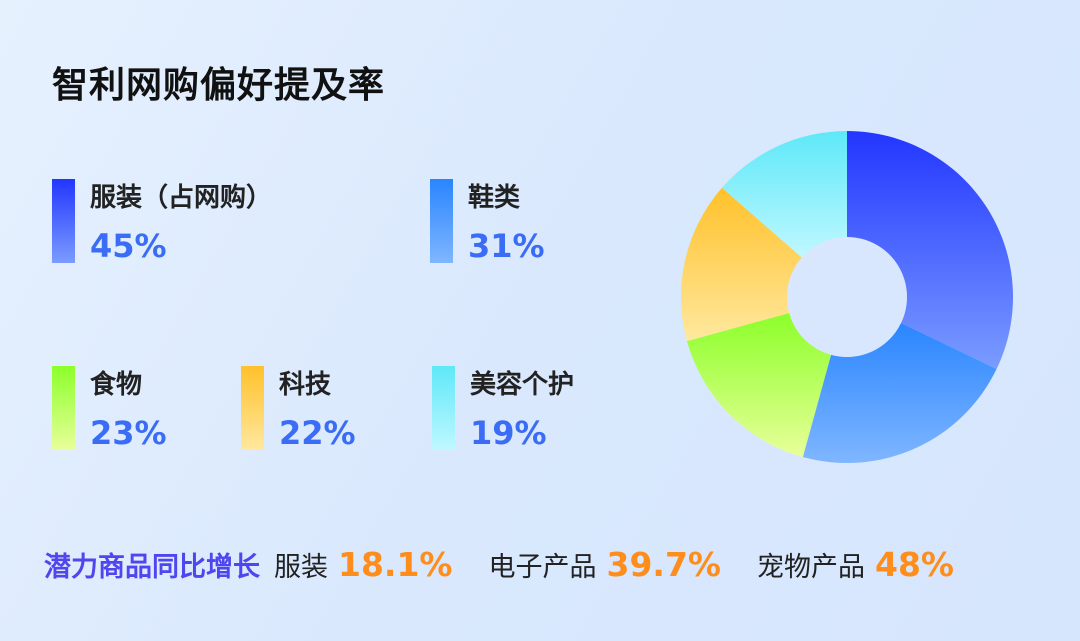 This screenshot has height=641, width=1080. What do you see at coordinates (152, 567) in the screenshot?
I see `growth-heading: 潜力商品同比增长` at bounding box center [152, 567].